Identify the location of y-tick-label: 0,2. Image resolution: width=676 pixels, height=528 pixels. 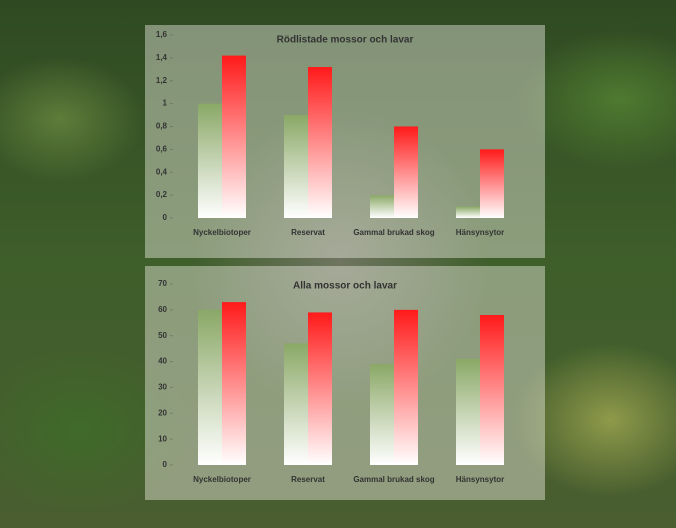
(162, 194).